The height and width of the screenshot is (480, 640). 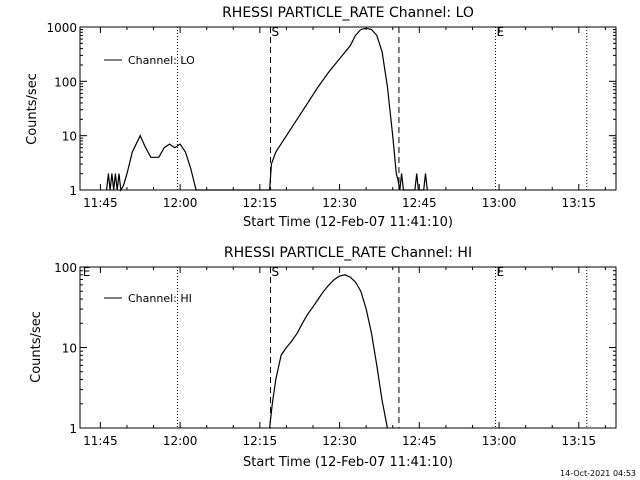 What do you see at coordinates (36, 347) in the screenshot?
I see `hi-y-axis-label: Counts/sec` at bounding box center [36, 347].